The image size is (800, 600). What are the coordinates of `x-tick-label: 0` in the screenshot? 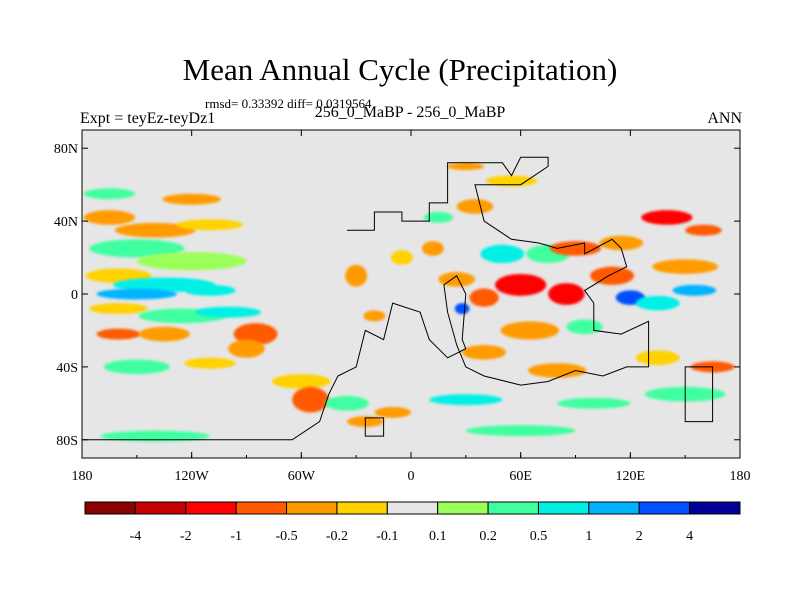 It's located at (411, 476).